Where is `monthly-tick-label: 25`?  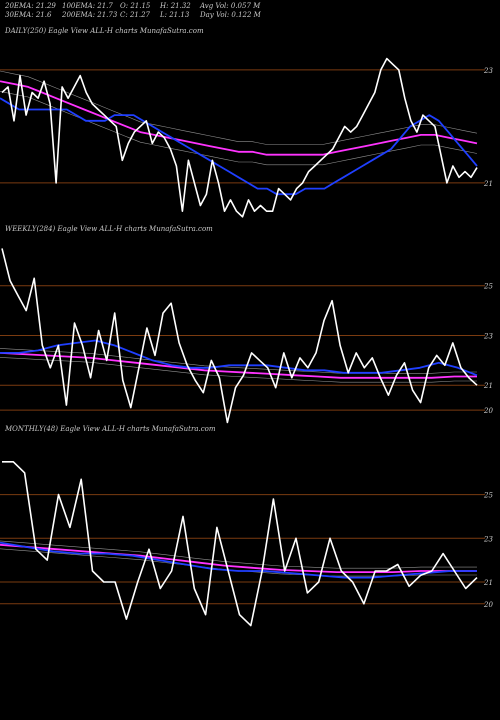 monthly-tick-label: 25 is located at coordinates (488, 496).